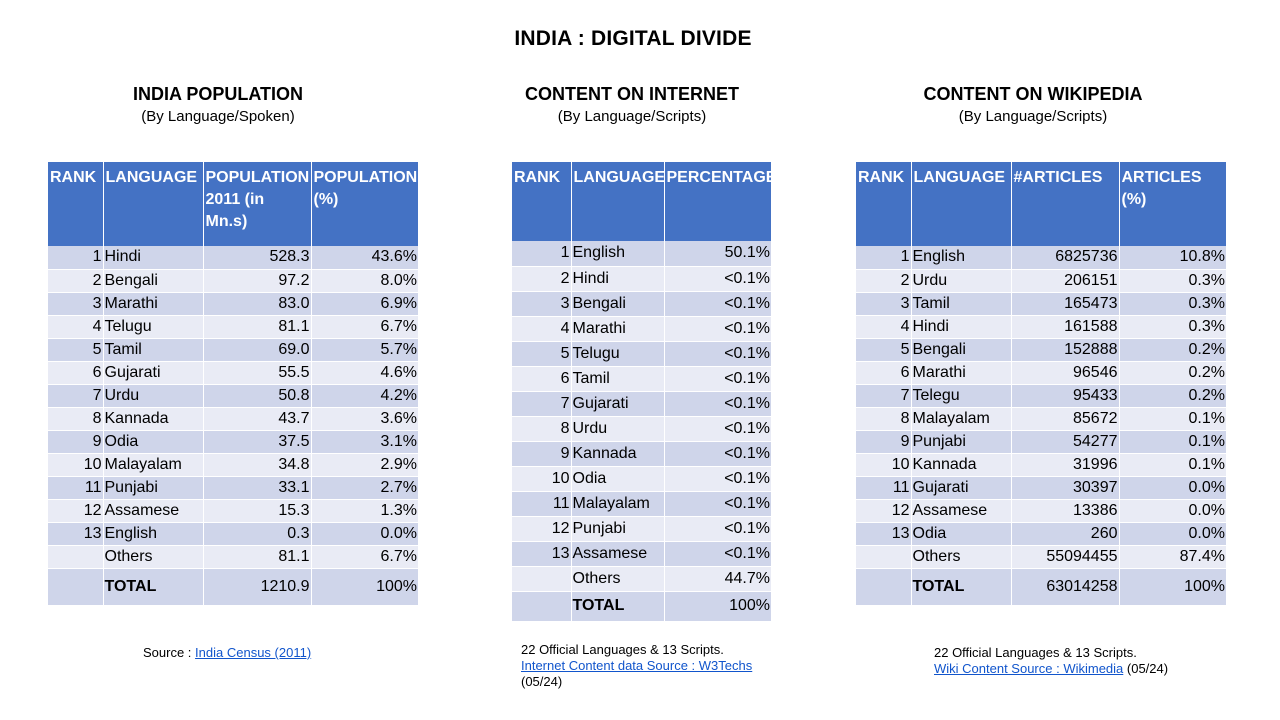  What do you see at coordinates (257, 419) in the screenshot?
I see `value-cell: 43.7` at bounding box center [257, 419].